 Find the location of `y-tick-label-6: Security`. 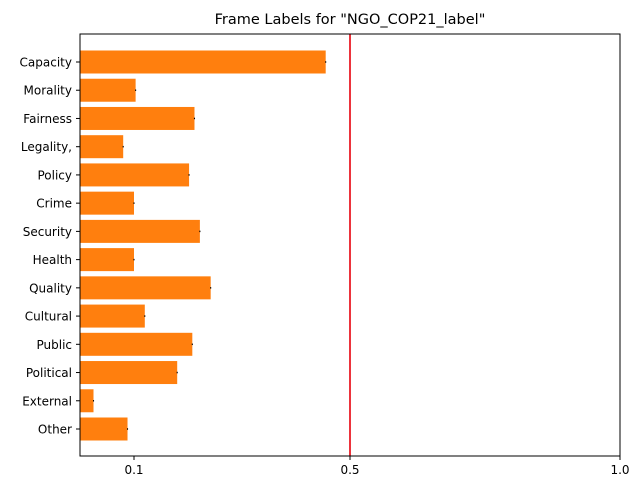

y-tick-label-6: Security is located at coordinates (47, 232).